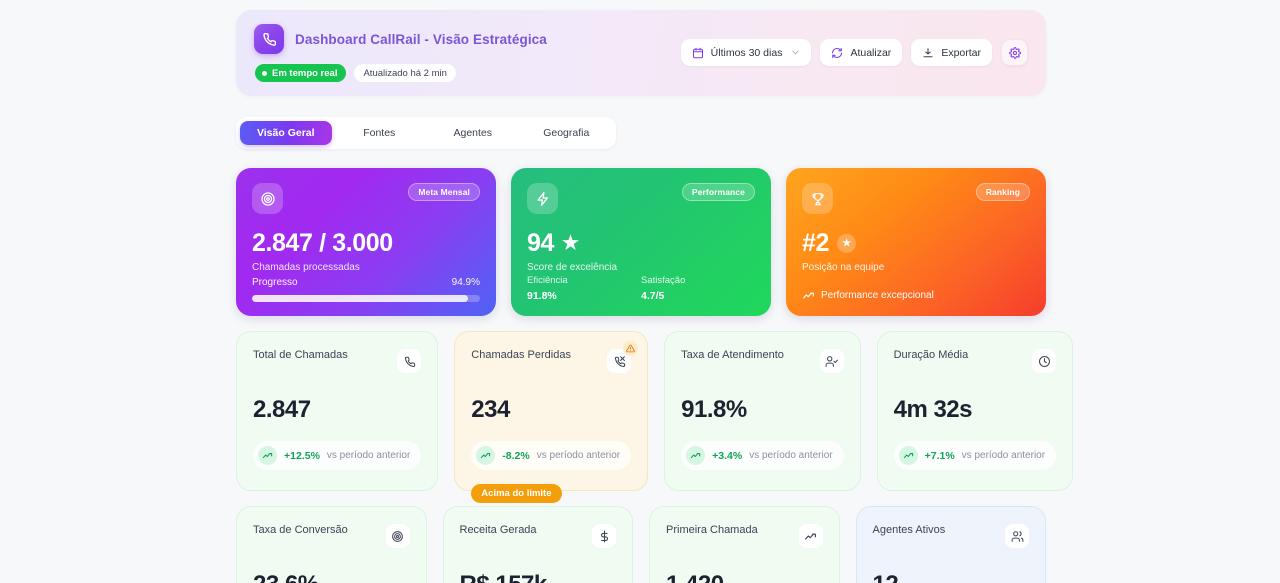 The width and height of the screenshot is (1280, 583). Describe the element at coordinates (282, 409) in the screenshot. I see `metric-value: 2.847` at that location.